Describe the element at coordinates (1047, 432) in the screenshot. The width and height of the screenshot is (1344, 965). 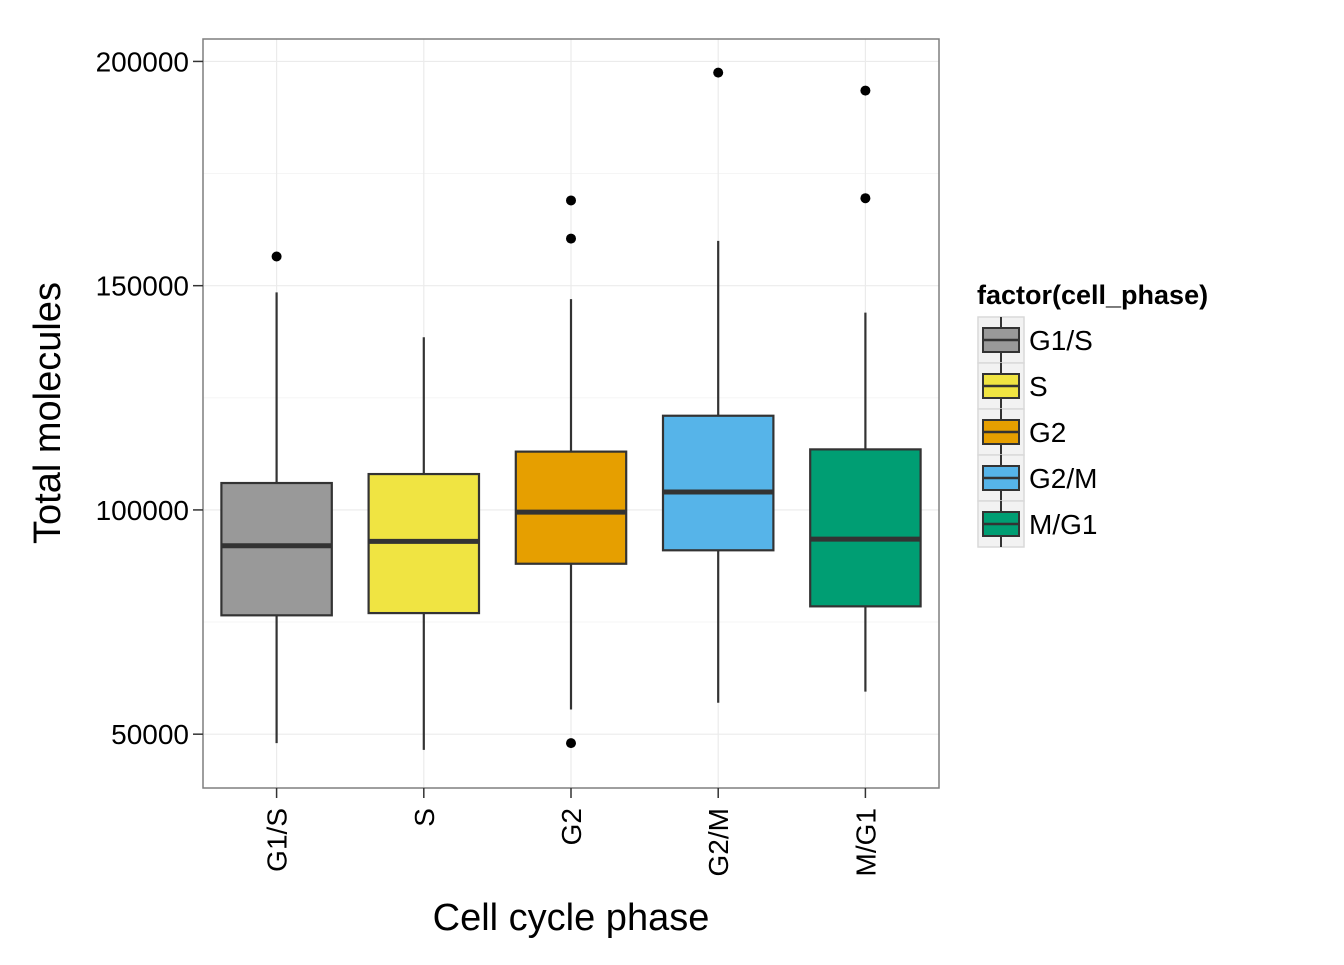
I see `legend-label: G2` at that location.